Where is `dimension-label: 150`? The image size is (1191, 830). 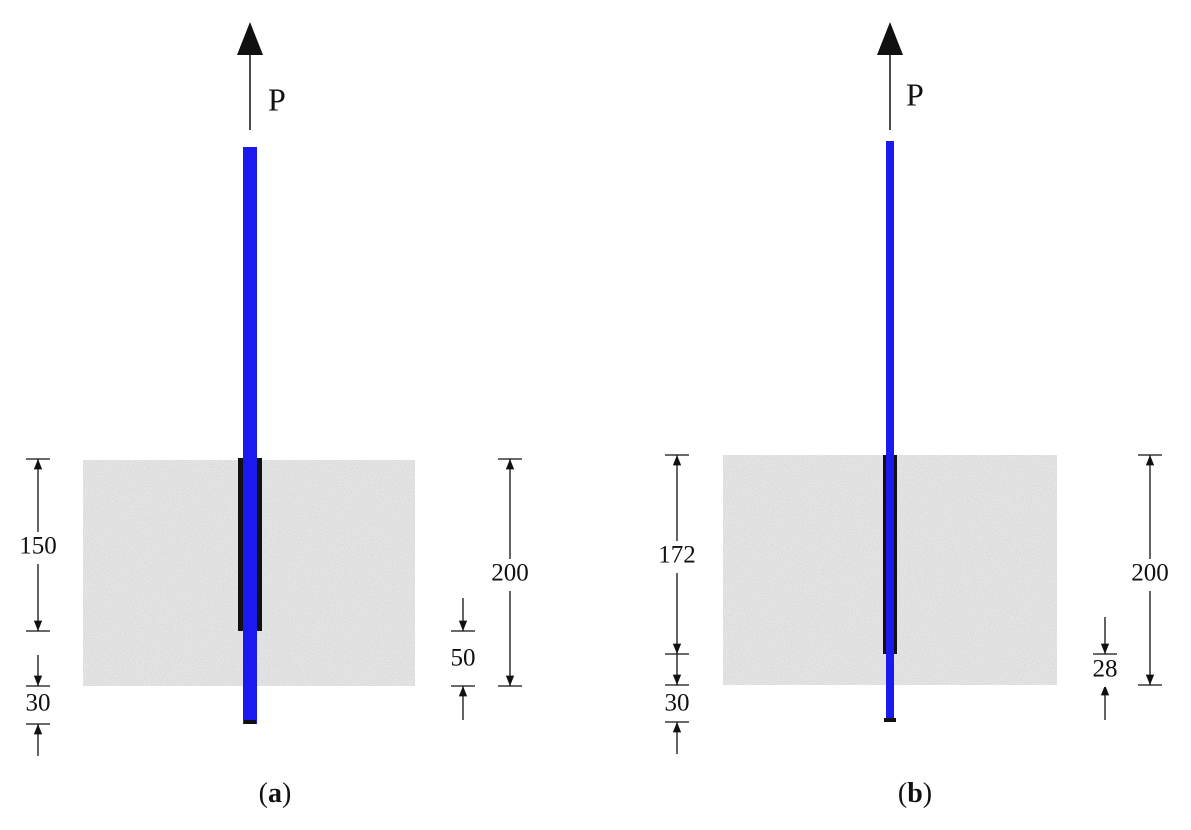 dimension-label: 150 is located at coordinates (38, 546).